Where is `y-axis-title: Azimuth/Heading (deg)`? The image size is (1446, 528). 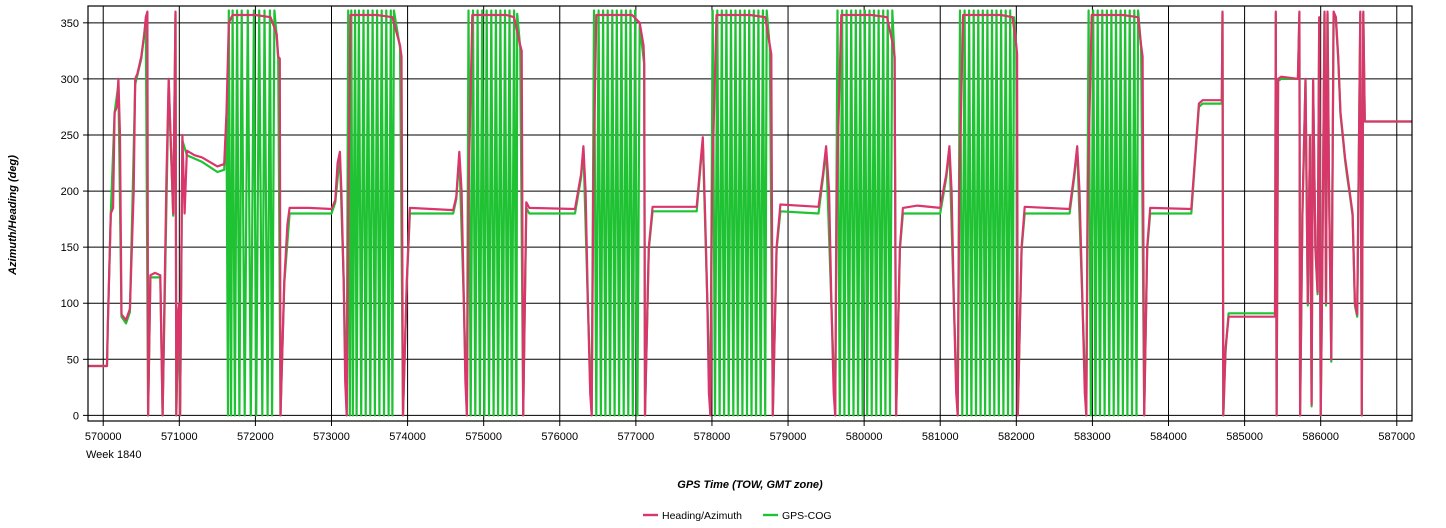 y-axis-title: Azimuth/Heading (deg) is located at coordinates (13, 215).